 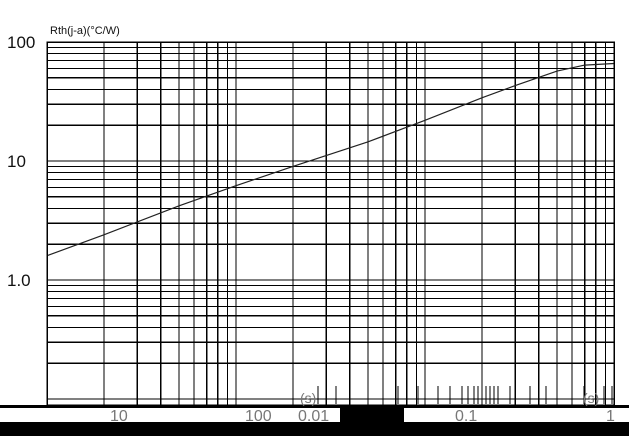 I want to click on y-tick-label: 10, so click(x=16, y=161).